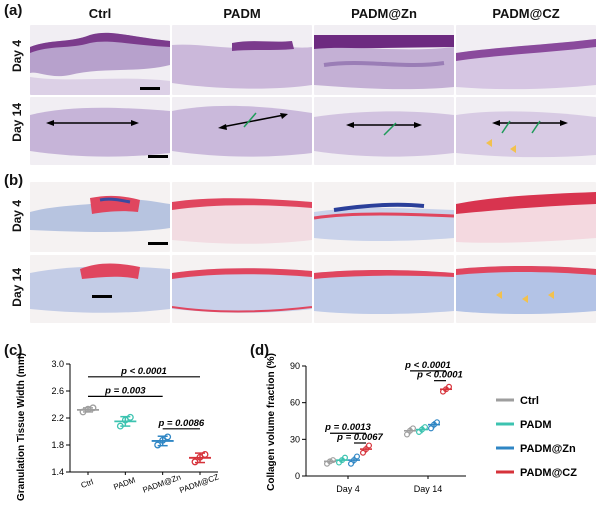  What do you see at coordinates (17, 122) in the screenshot?
I see `row-header-a-day14: Day 14` at bounding box center [17, 122].